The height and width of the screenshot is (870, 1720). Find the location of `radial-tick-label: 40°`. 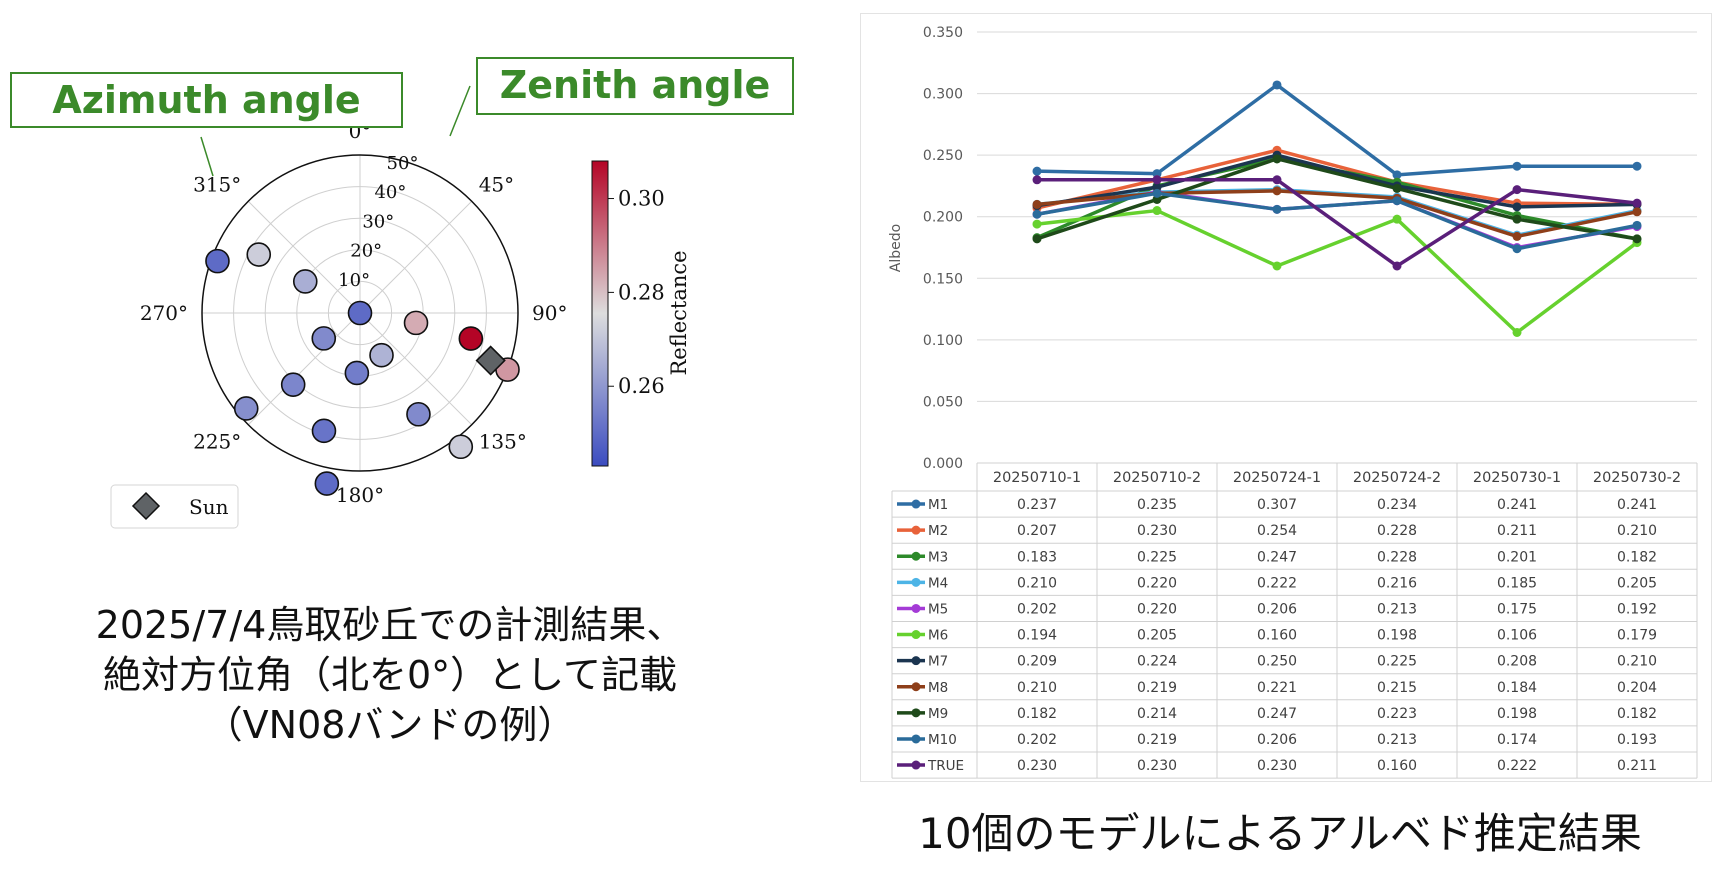

radial-tick-label: 40° is located at coordinates (390, 192).